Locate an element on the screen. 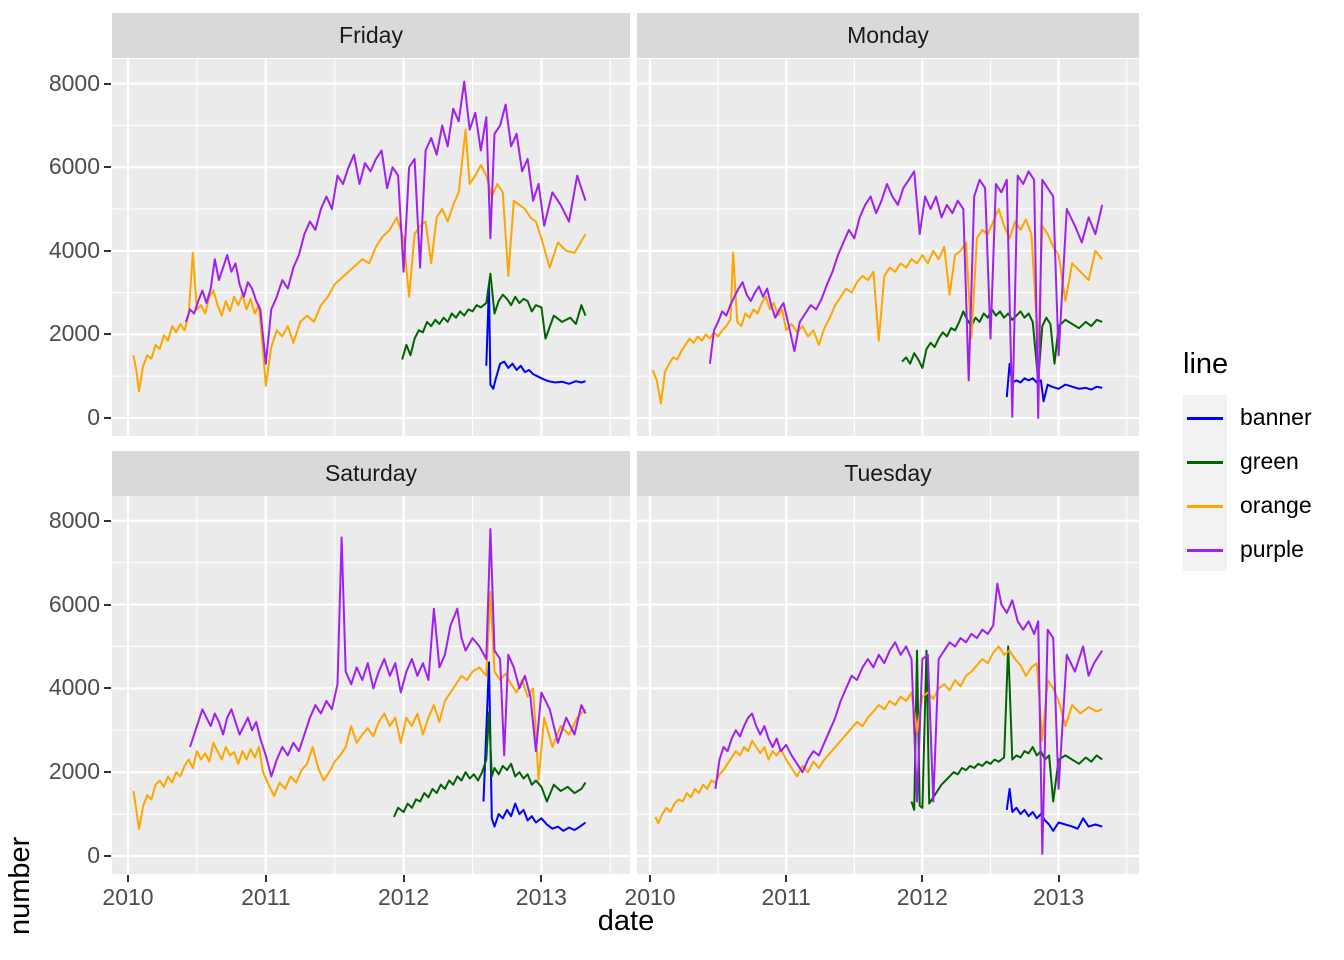  series-line-saturday-green is located at coordinates (490, 764).